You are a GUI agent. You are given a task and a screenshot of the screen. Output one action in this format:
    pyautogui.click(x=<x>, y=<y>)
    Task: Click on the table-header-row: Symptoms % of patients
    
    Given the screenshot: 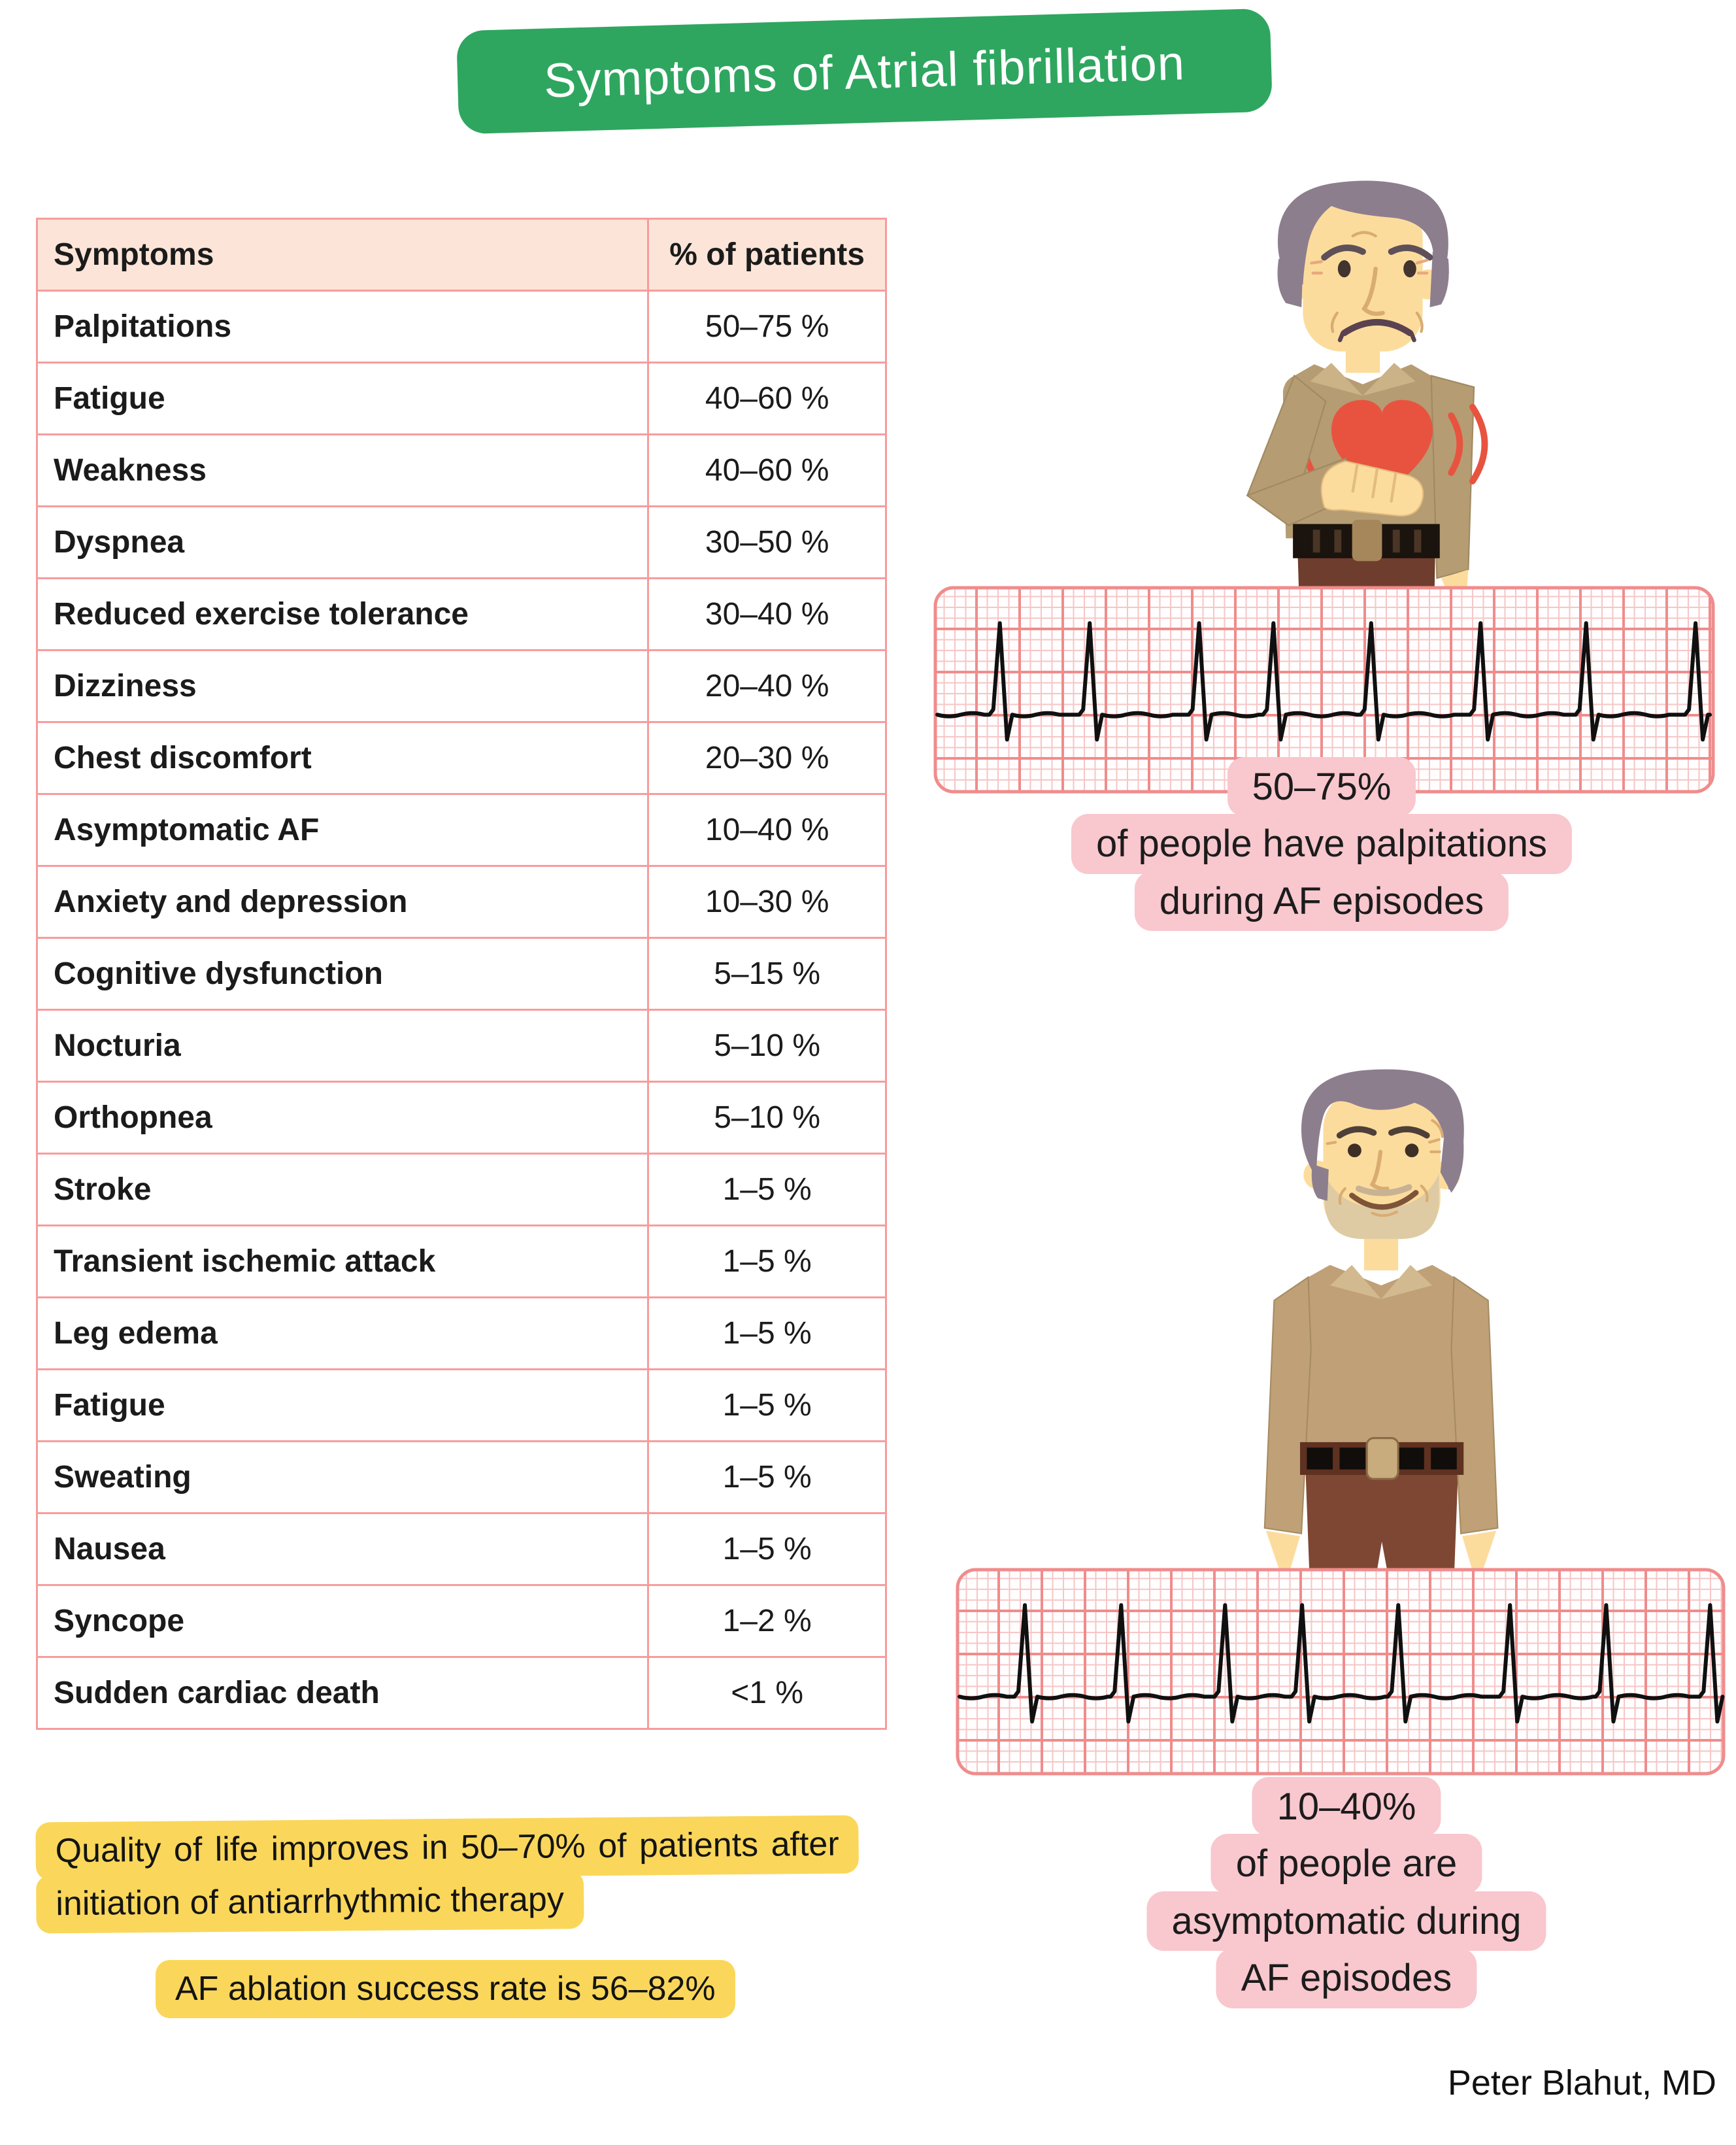 What is the action you would take?
    pyautogui.click(x=461, y=255)
    